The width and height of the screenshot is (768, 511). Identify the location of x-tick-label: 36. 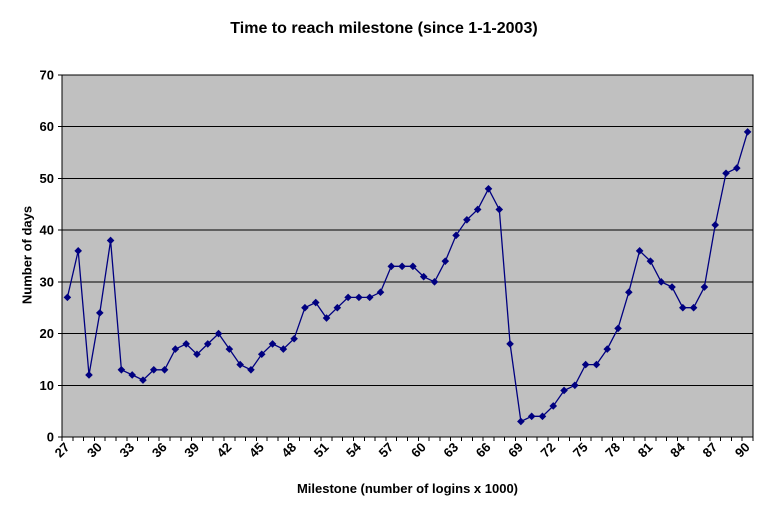
(159, 450).